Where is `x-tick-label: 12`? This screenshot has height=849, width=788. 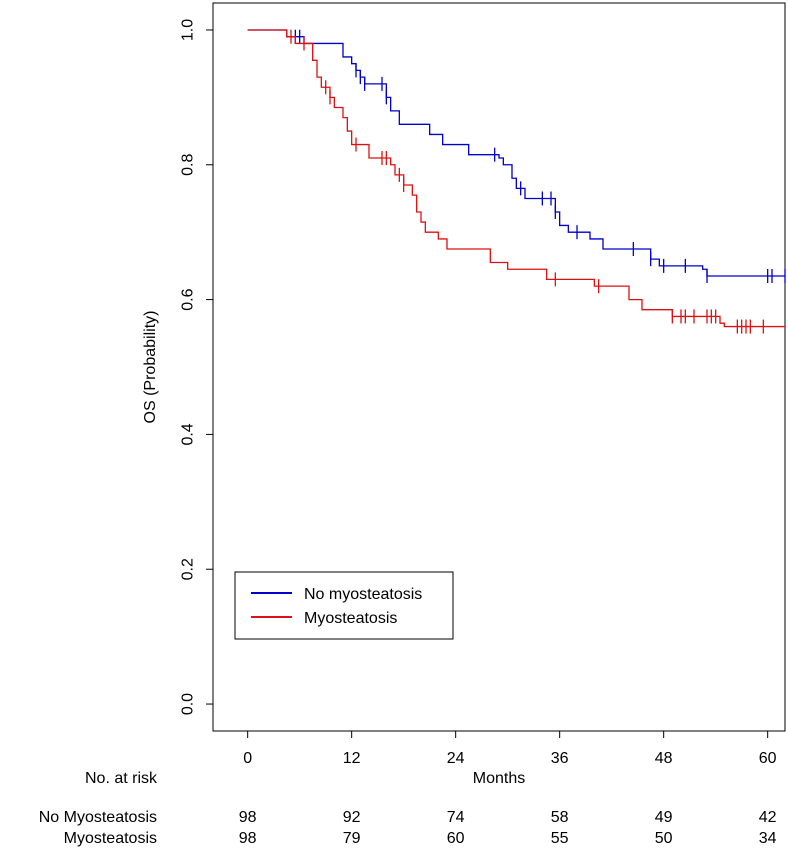
x-tick-label: 12 is located at coordinates (352, 758).